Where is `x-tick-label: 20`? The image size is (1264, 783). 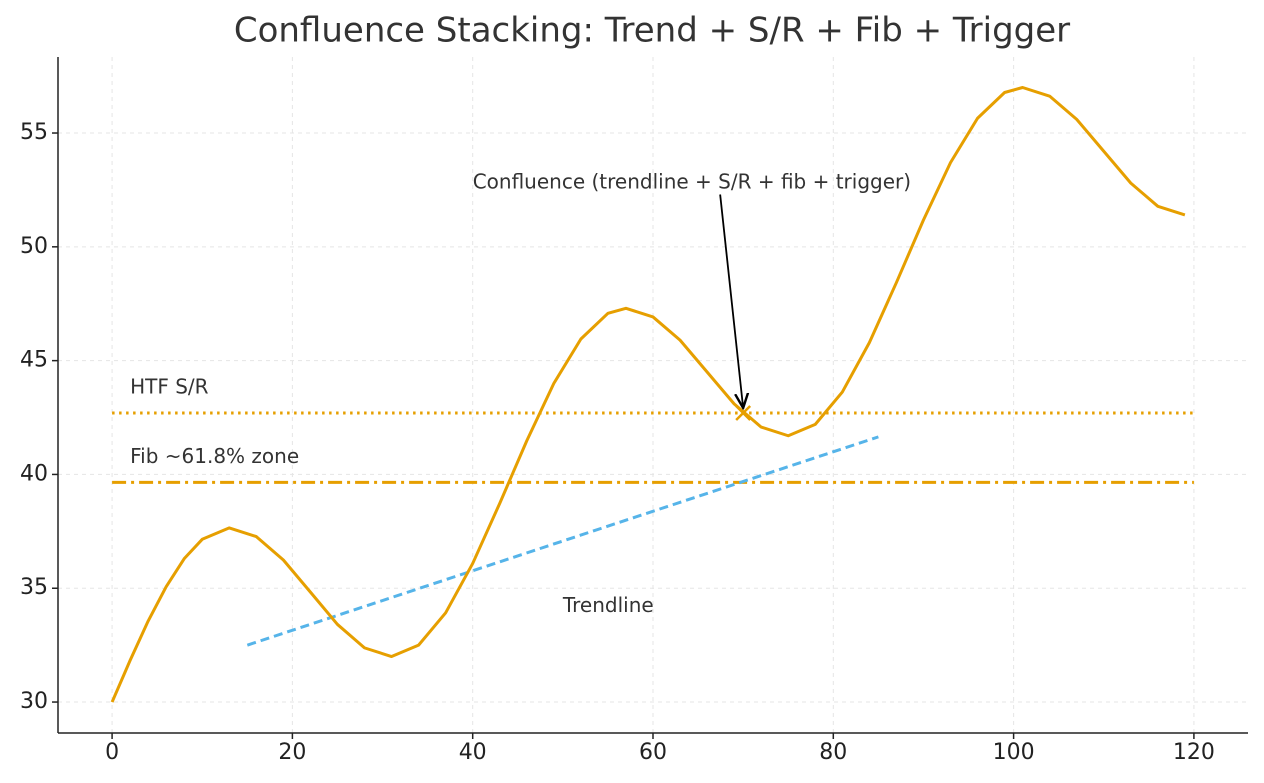 x-tick-label: 20 is located at coordinates (292, 752).